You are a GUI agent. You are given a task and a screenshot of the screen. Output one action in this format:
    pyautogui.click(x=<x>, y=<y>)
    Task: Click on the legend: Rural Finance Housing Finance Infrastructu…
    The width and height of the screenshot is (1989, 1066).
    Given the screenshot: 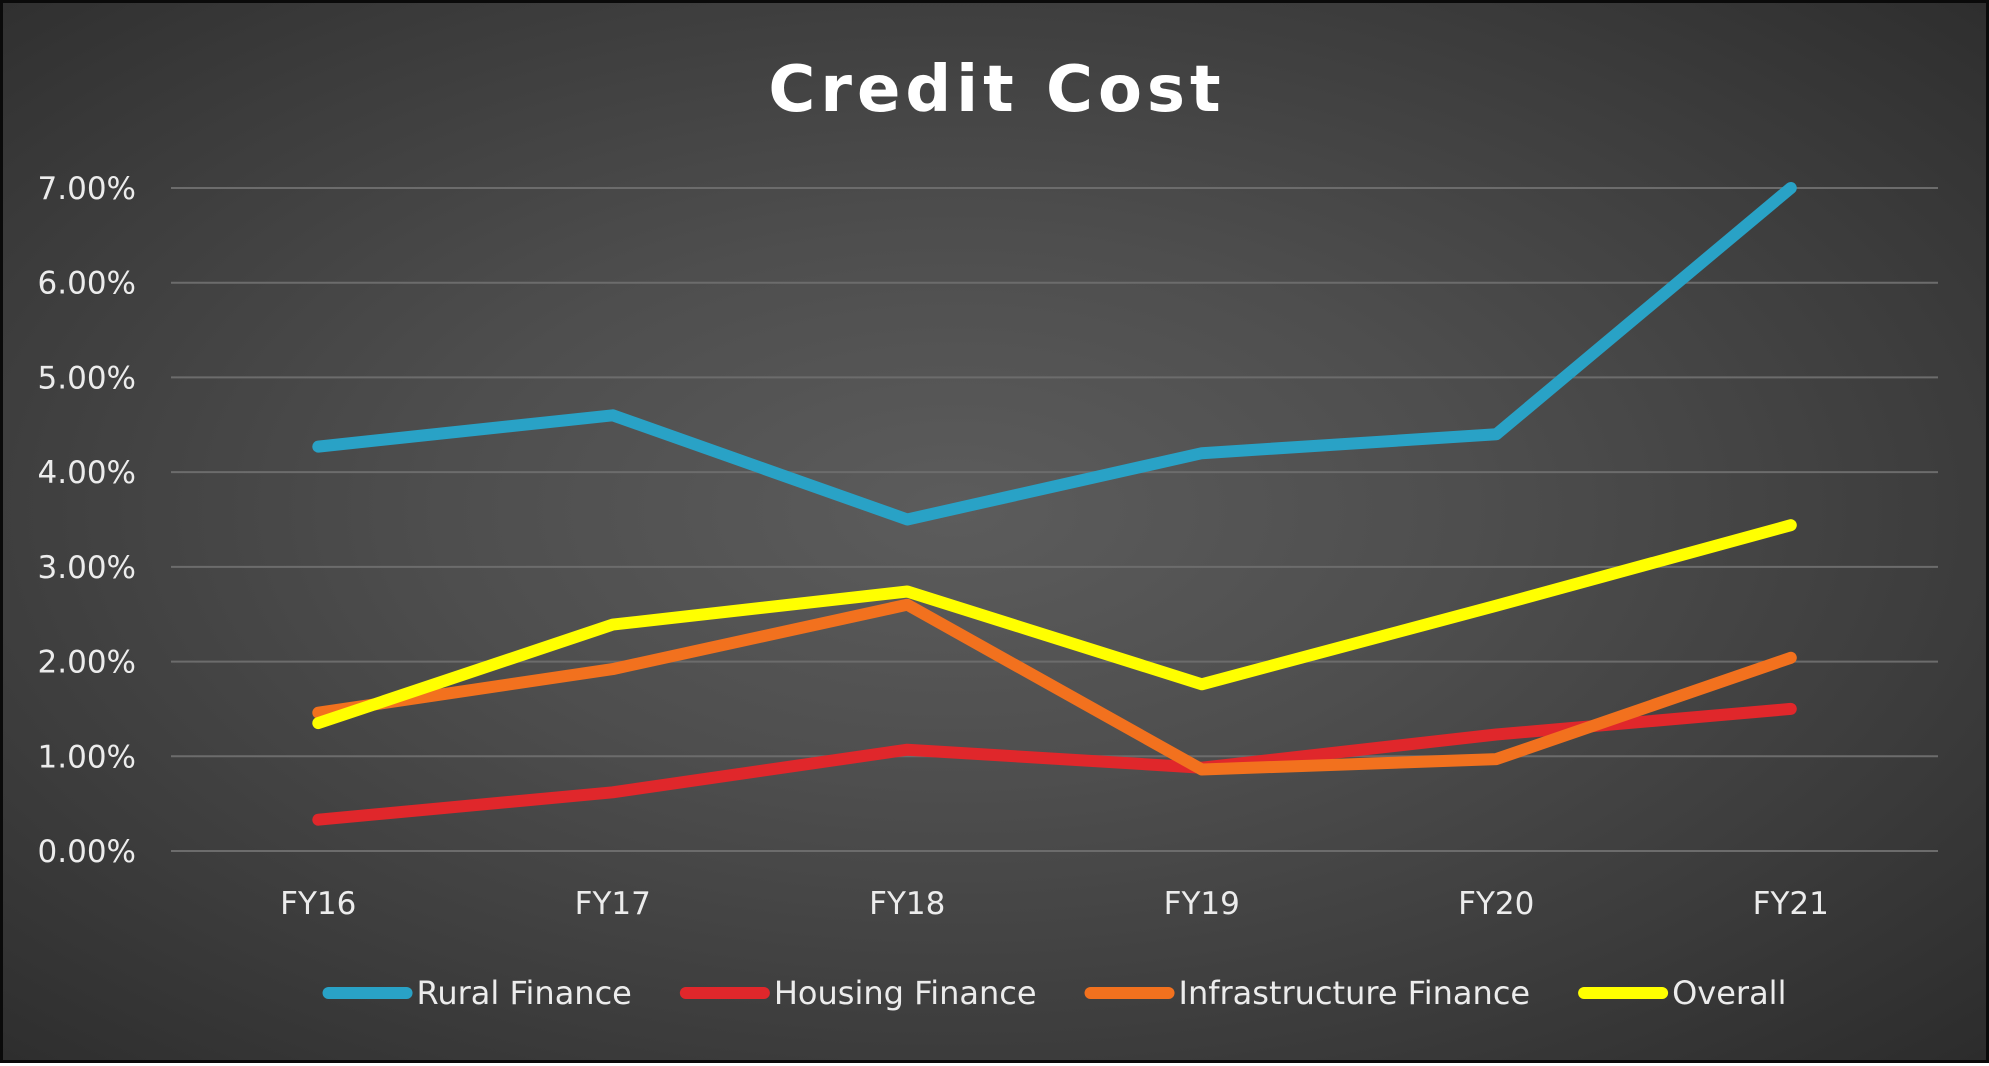 What is the action you would take?
    pyautogui.click(x=1054, y=993)
    